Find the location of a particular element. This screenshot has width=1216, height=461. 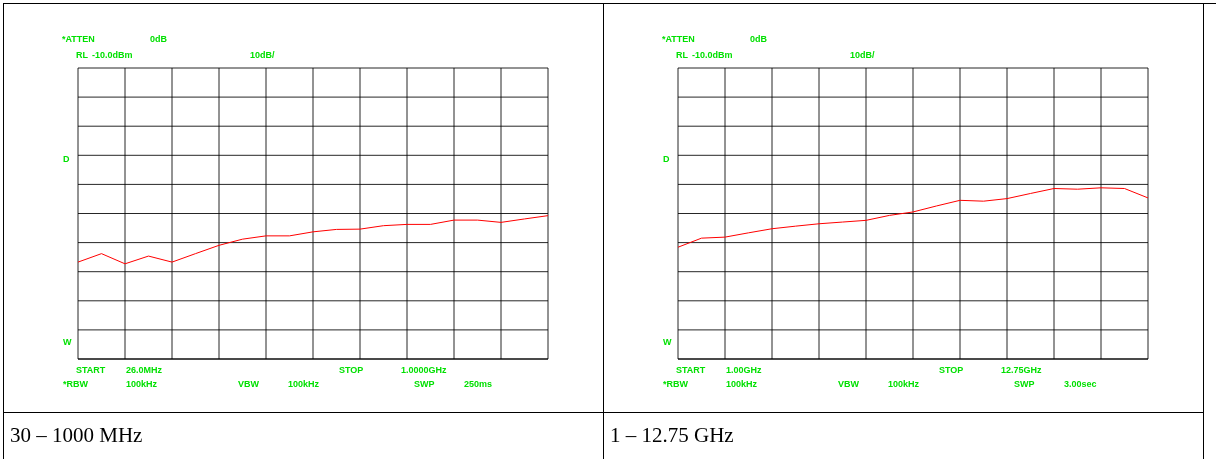

text: 250ms is located at coordinates (478, 384).